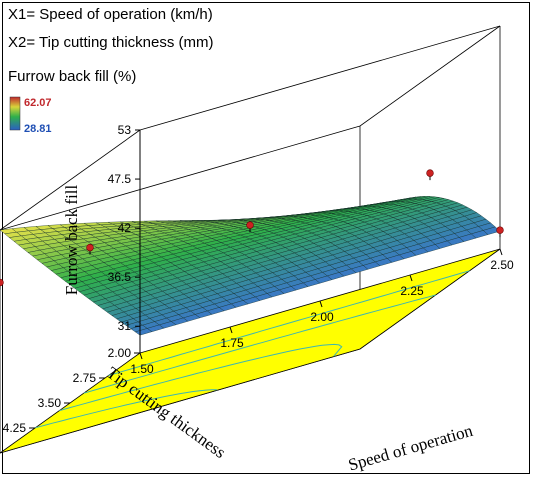  Describe the element at coordinates (50, 403) in the screenshot. I see `y-axis-tick-label: 3.50` at that location.